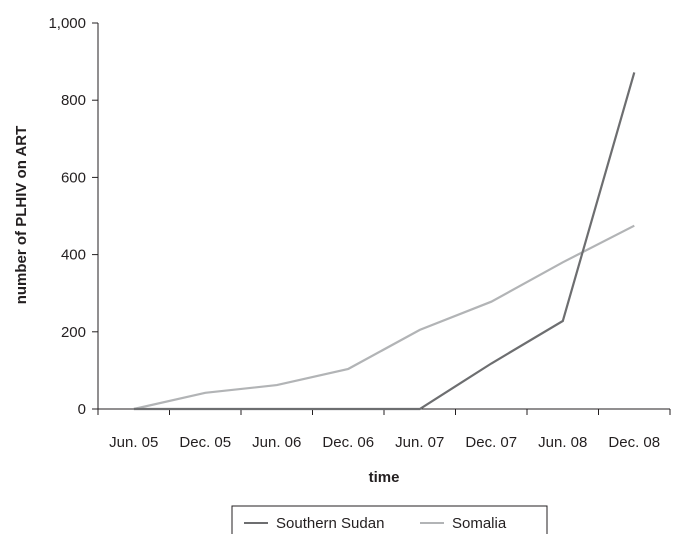 Image resolution: width=674 pixels, height=534 pixels. I want to click on legend: Southern Sudan Somalia, so click(389, 519).